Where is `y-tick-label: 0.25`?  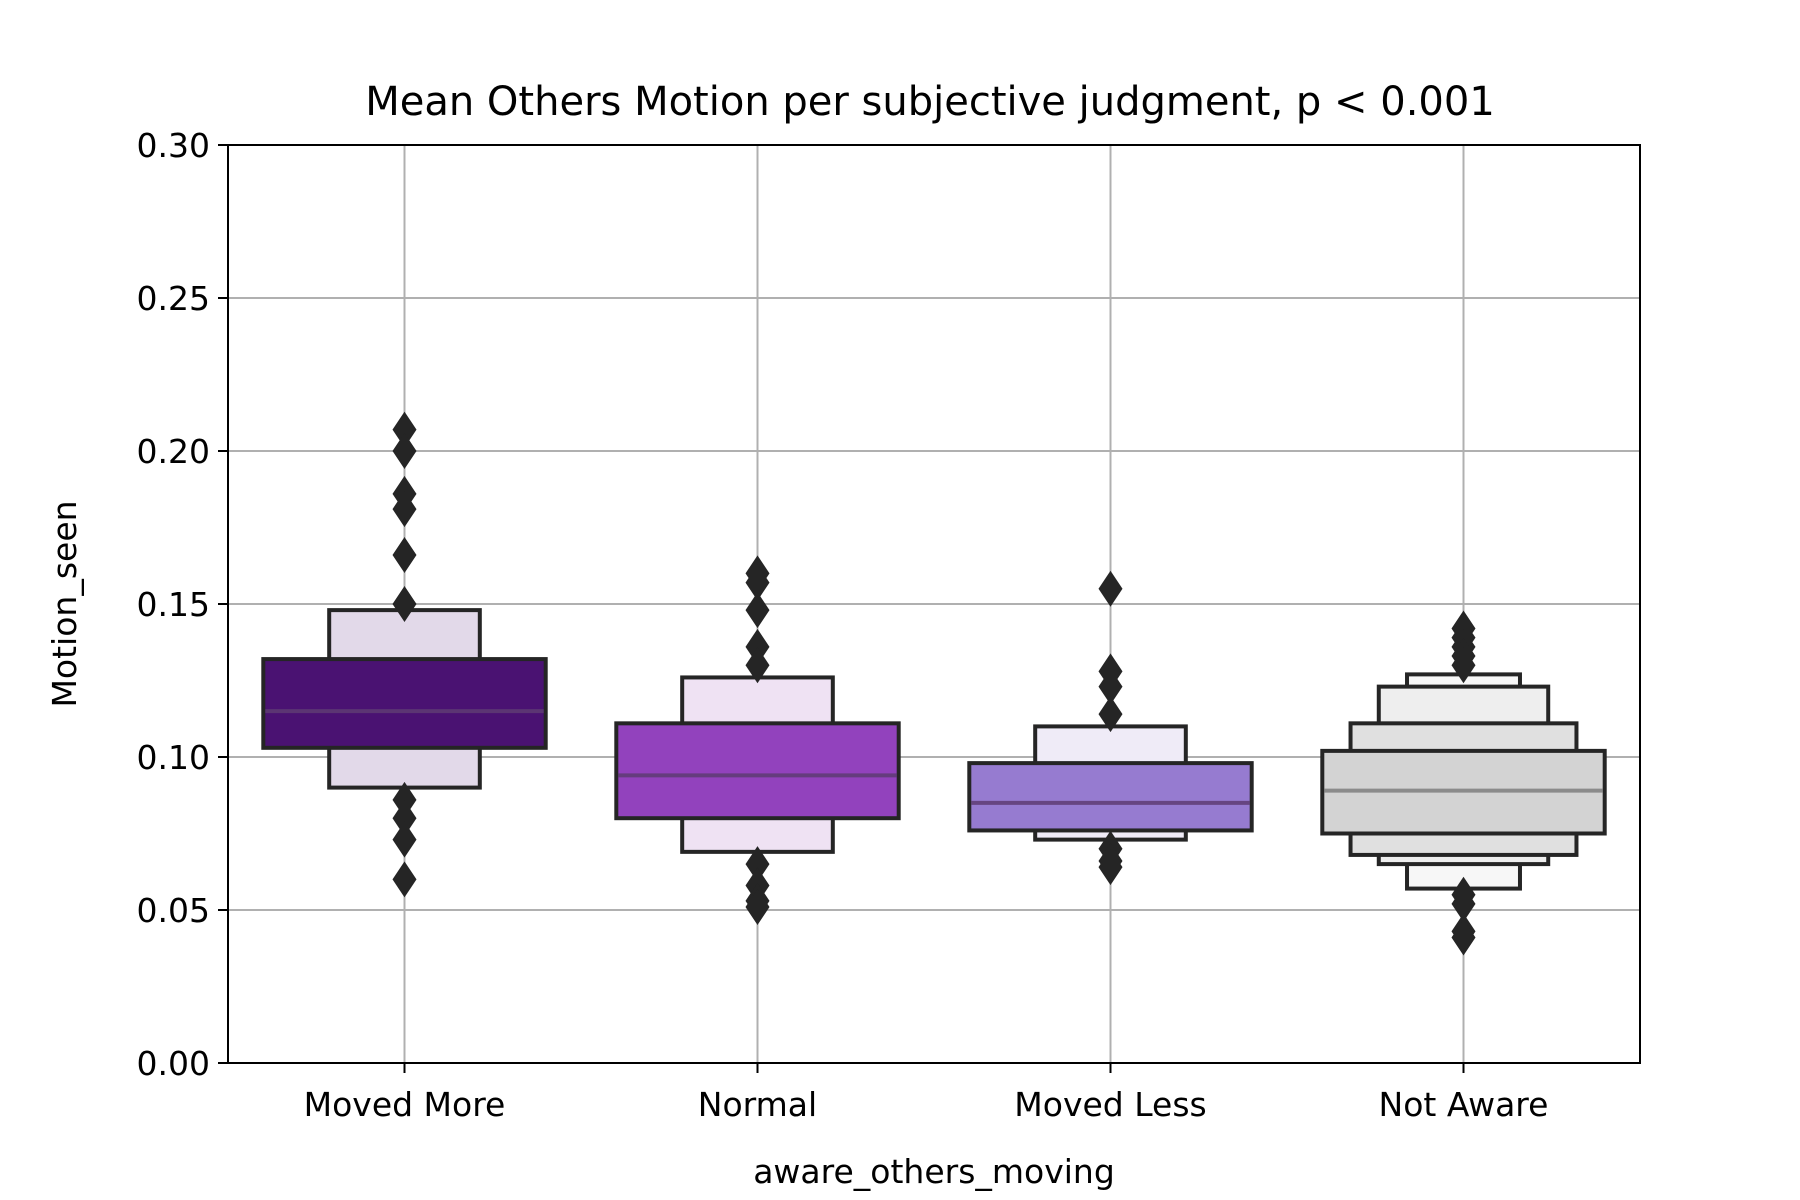 y-tick-label: 0.25 is located at coordinates (173, 298).